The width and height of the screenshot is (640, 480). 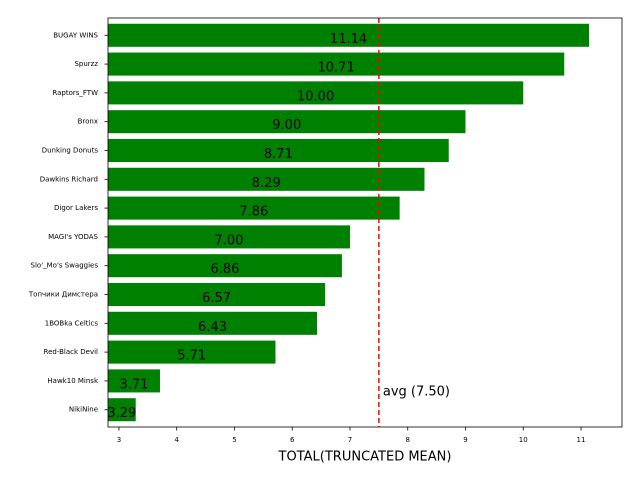 I want to click on value-label: 11.14, so click(x=348, y=39).